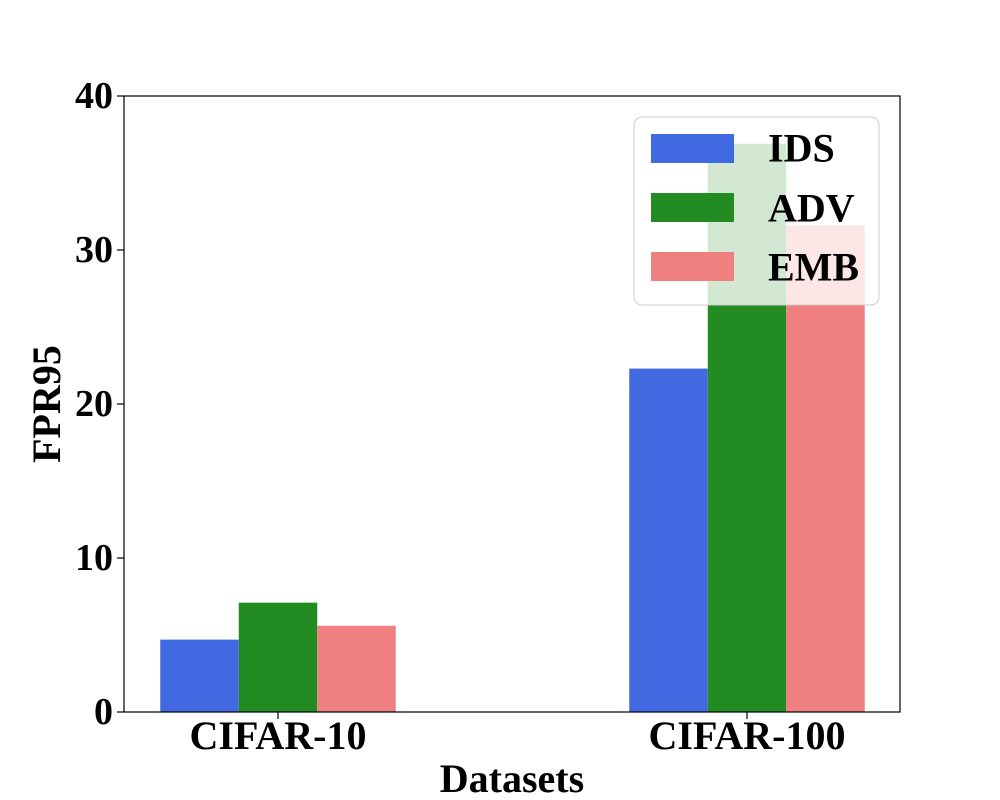  I want to click on x-tick-label-cifar-100: CIFAR-100, so click(746, 735).